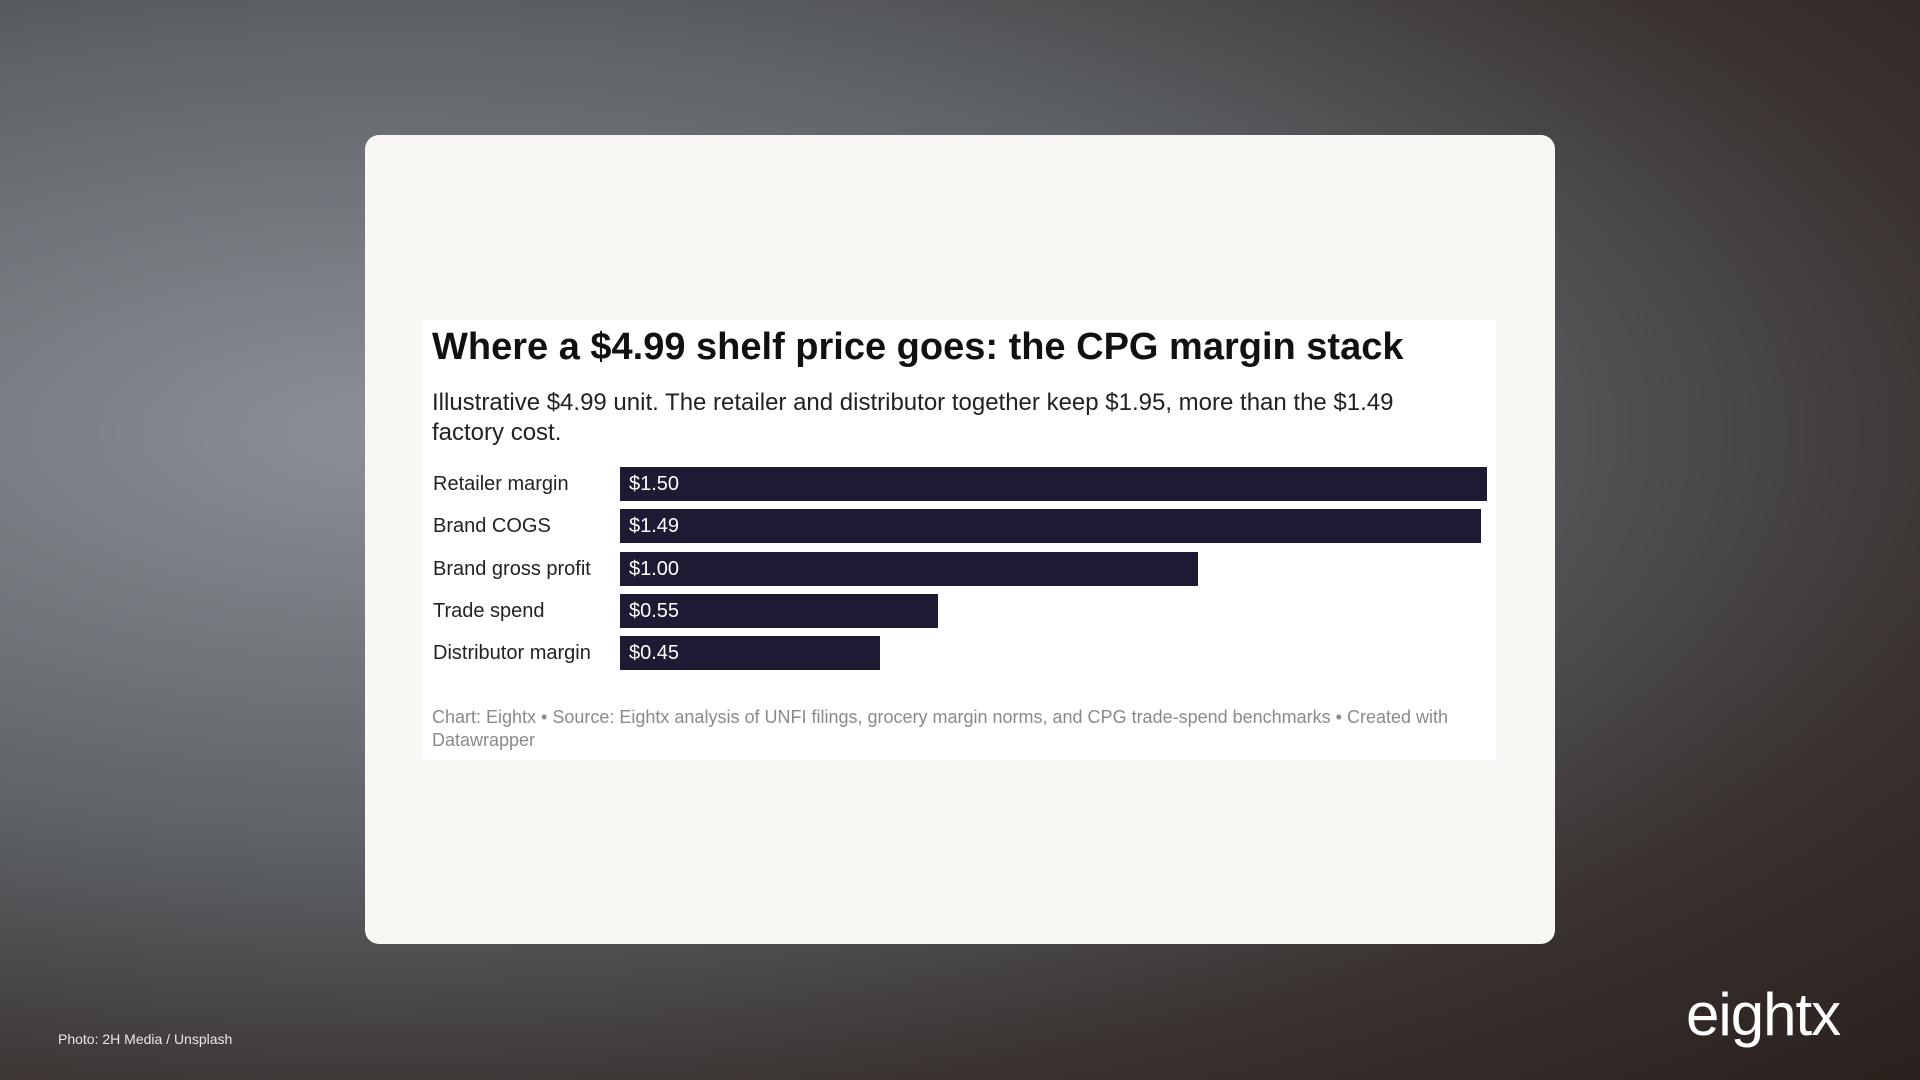 The image size is (1920, 1080). What do you see at coordinates (654, 568) in the screenshot?
I see `value-label: $1.00` at bounding box center [654, 568].